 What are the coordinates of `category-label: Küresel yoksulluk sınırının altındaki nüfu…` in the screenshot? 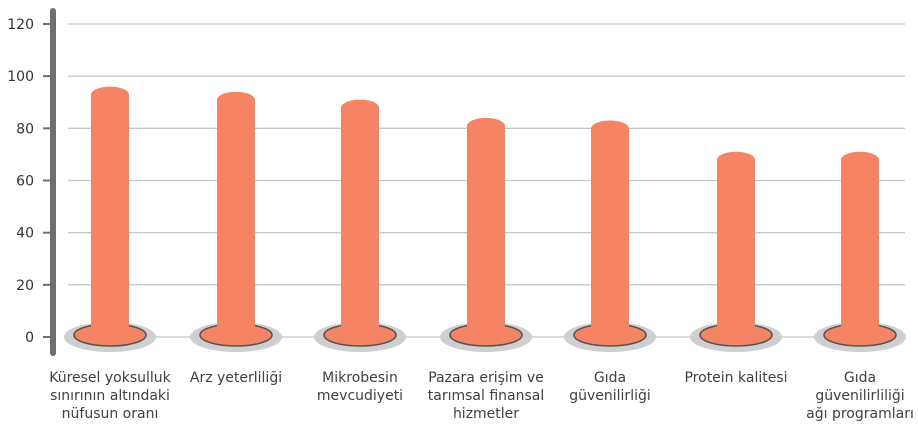 It's located at (110, 396).